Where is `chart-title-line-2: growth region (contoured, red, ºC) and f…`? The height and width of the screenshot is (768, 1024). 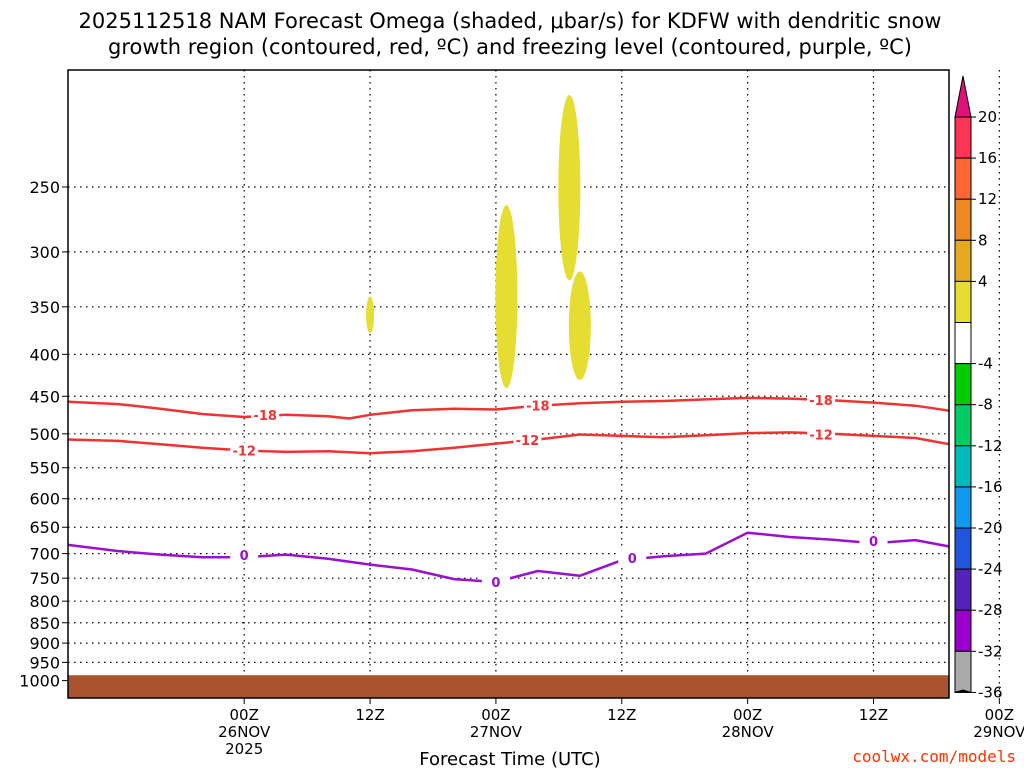
chart-title-line-2: growth region (contoured, red, ºC) and f… is located at coordinates (510, 47).